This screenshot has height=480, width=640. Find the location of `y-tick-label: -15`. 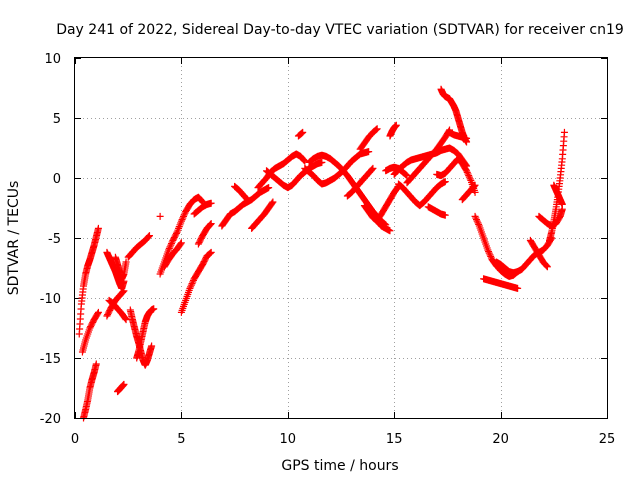

y-tick-label: -15 is located at coordinates (50, 359).